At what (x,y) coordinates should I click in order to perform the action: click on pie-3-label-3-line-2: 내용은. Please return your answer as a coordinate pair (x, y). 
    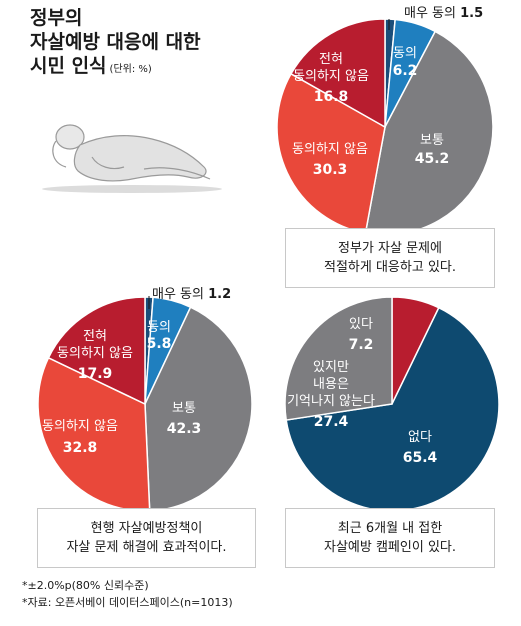
    Looking at the image, I should click on (331, 384).